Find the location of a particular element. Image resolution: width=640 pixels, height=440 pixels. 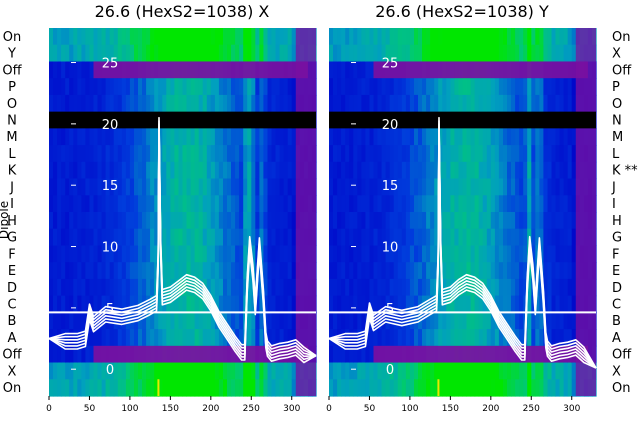

category-label: K ** is located at coordinates (625, 171).